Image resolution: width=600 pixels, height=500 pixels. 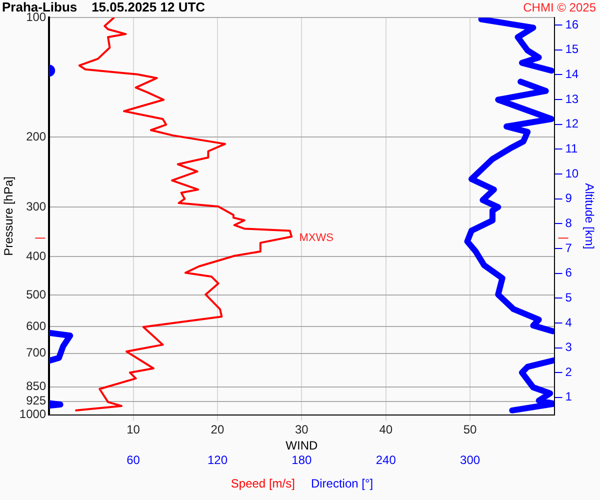 What do you see at coordinates (568, 223) in the screenshot?
I see `y2-tick-label: 8` at bounding box center [568, 223].